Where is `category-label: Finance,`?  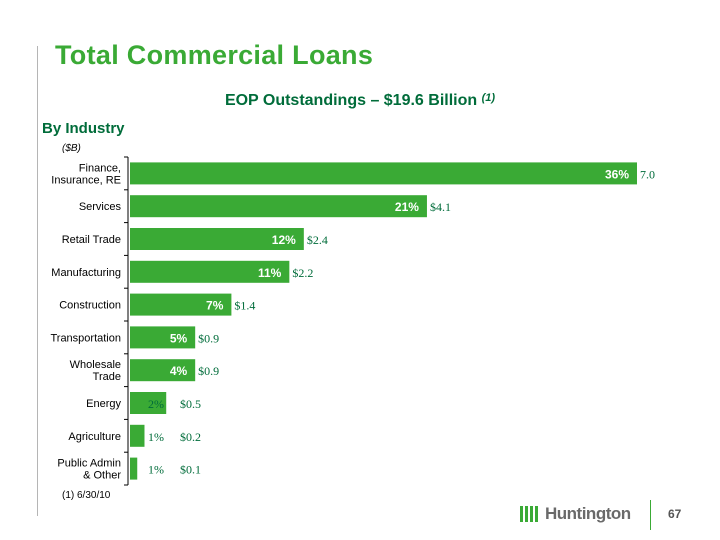 category-label: Finance, is located at coordinates (100, 168).